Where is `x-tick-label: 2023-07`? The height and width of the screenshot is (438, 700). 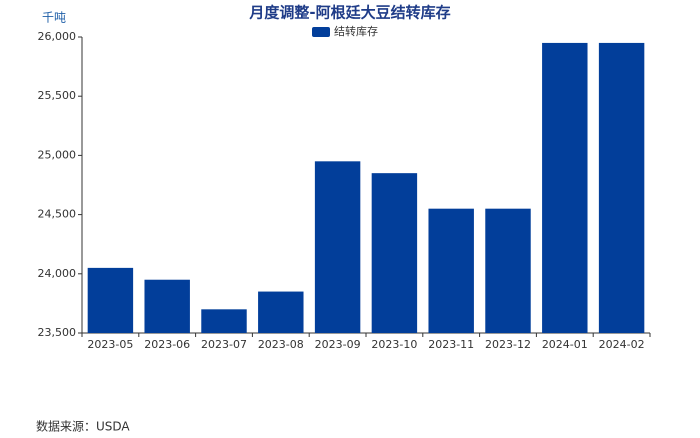 x-tick-label: 2023-07 is located at coordinates (224, 344).